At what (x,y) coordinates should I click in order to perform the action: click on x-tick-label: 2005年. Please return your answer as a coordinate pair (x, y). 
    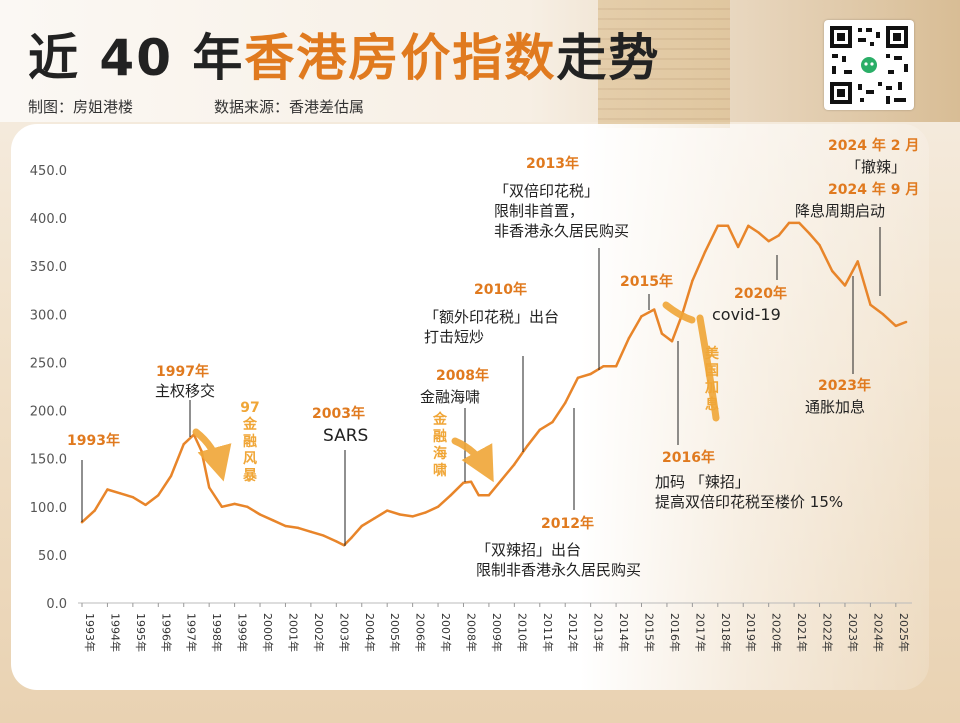
    Looking at the image, I should click on (395, 632).